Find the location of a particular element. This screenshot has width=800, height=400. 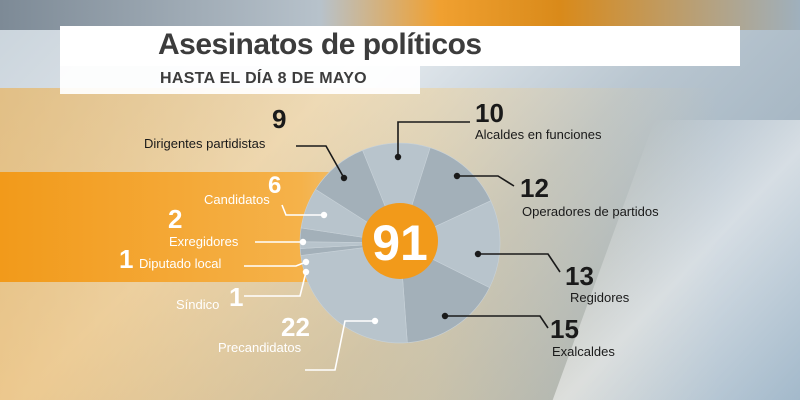

category-label-exregidores: Exregidores is located at coordinates (204, 241).